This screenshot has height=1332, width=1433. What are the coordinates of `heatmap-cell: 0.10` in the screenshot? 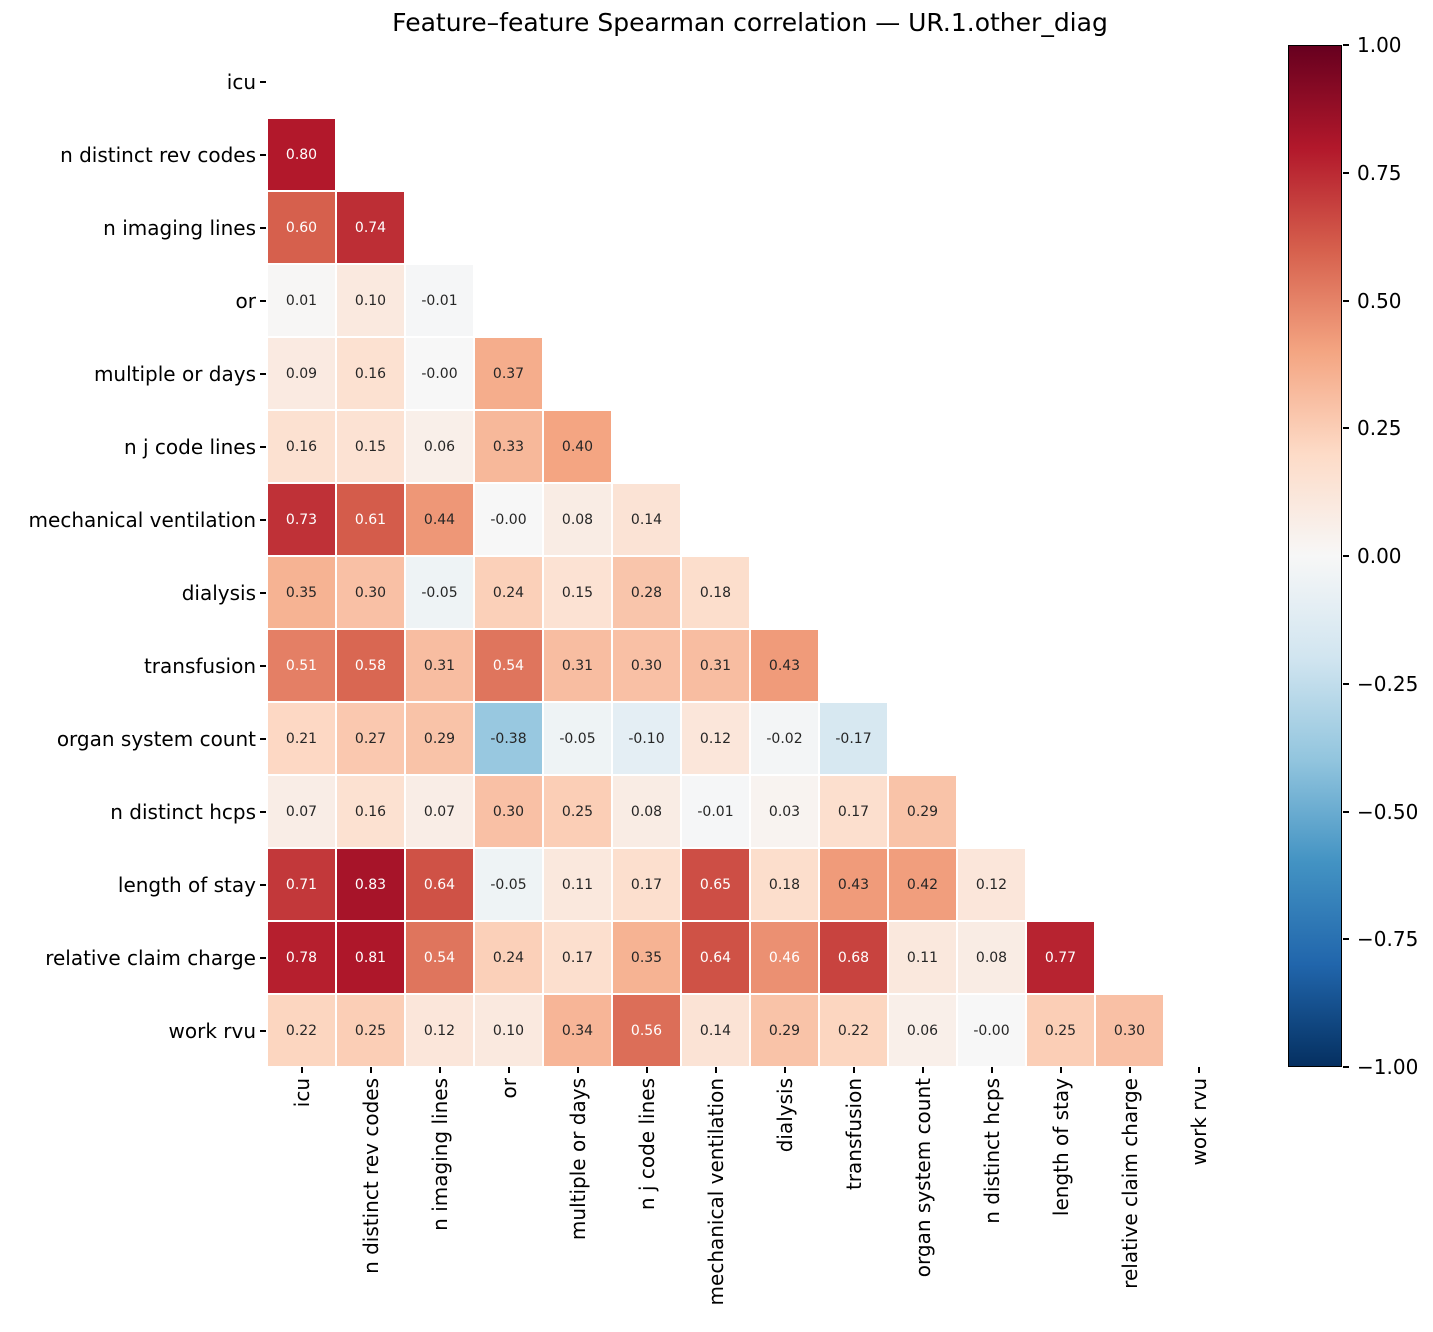 It's located at (370, 300).